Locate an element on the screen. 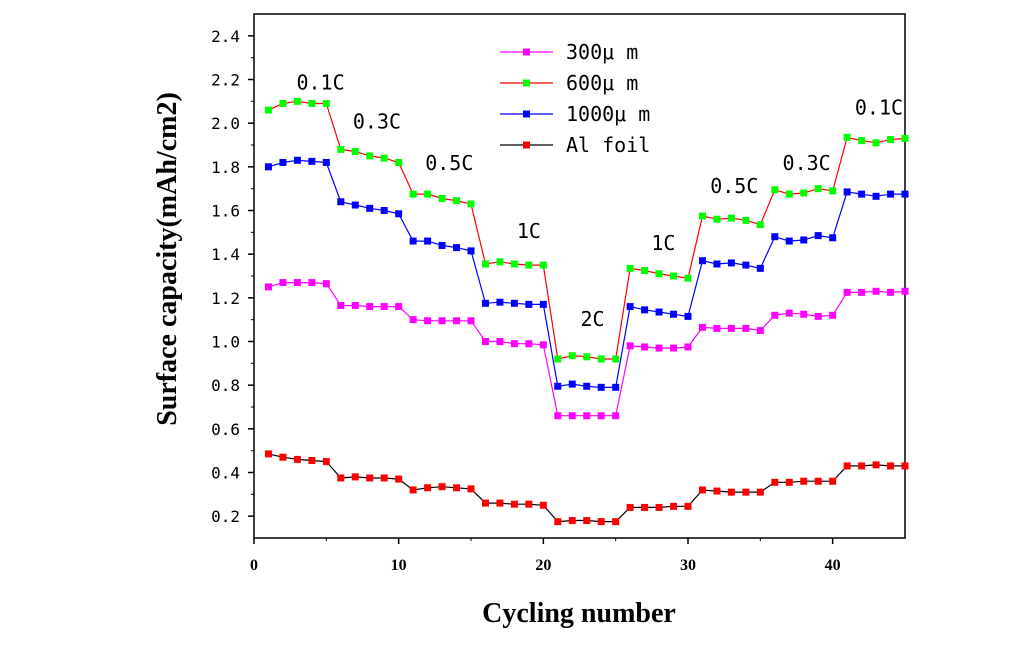 The width and height of the screenshot is (1024, 646). y-tick-label: 1.6 is located at coordinates (225, 211).